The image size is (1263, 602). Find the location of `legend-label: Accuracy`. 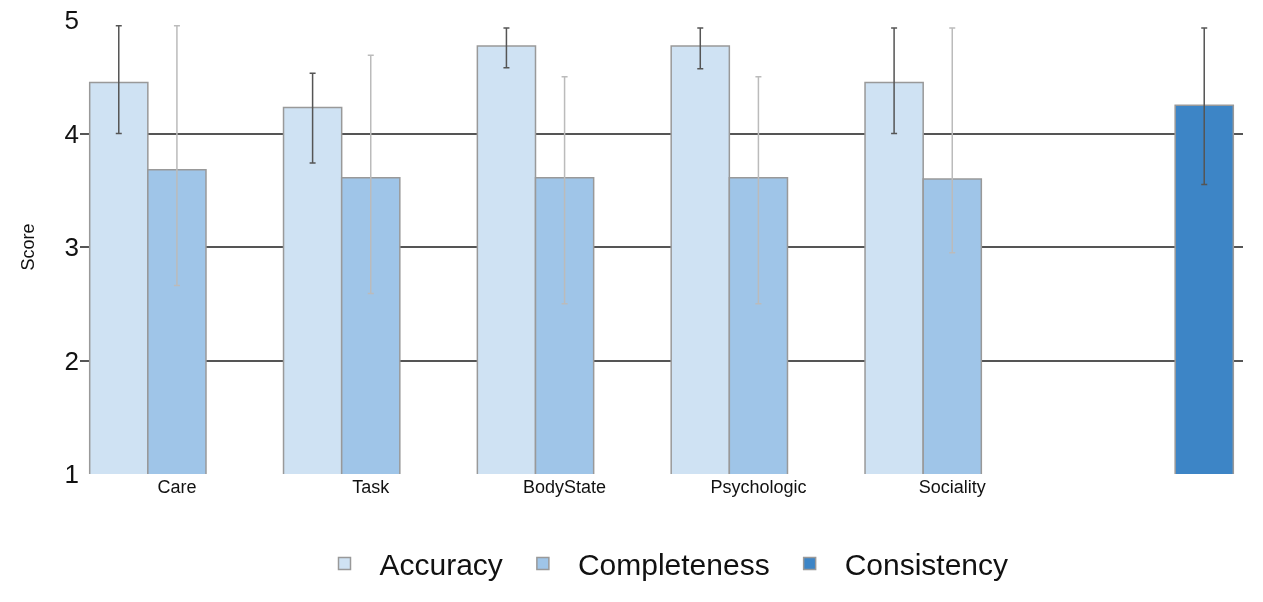

legend-label: Accuracy is located at coordinates (441, 565).